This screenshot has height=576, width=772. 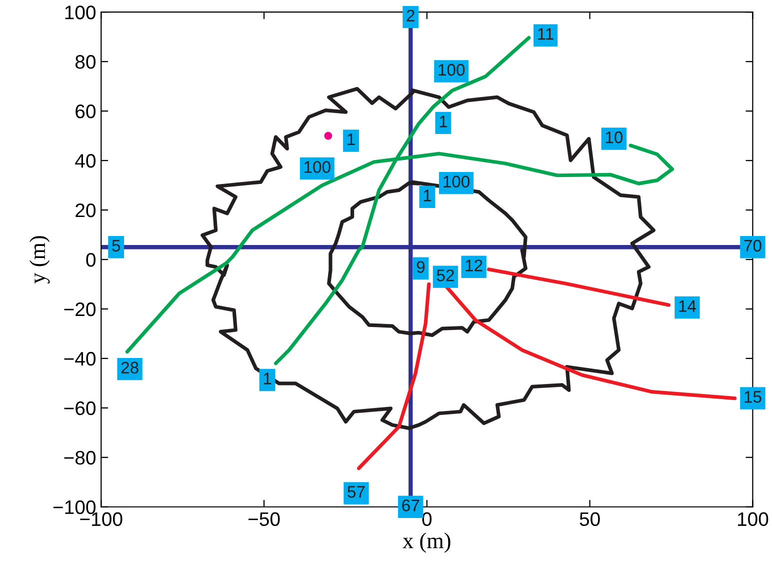 What do you see at coordinates (264, 519) in the screenshot?
I see `x-tick-label: −50` at bounding box center [264, 519].